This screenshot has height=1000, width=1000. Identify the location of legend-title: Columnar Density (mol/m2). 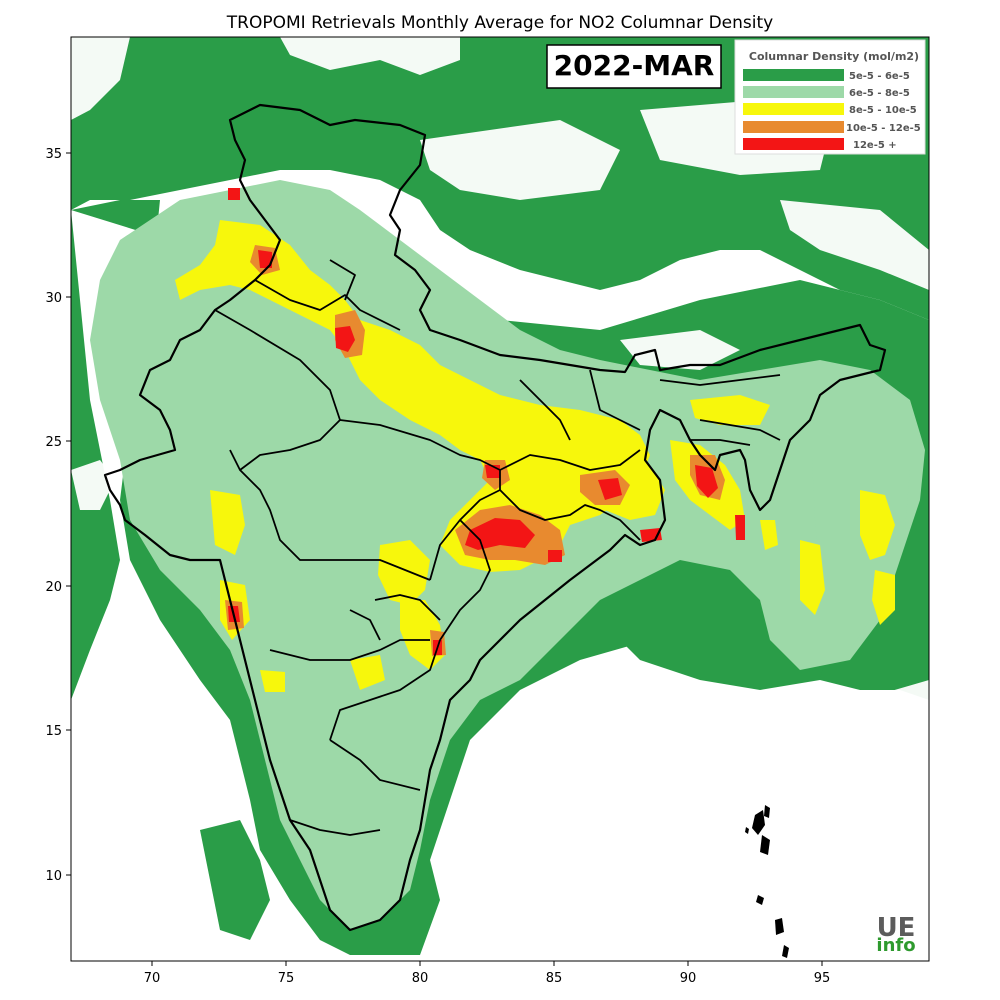
(834, 56).